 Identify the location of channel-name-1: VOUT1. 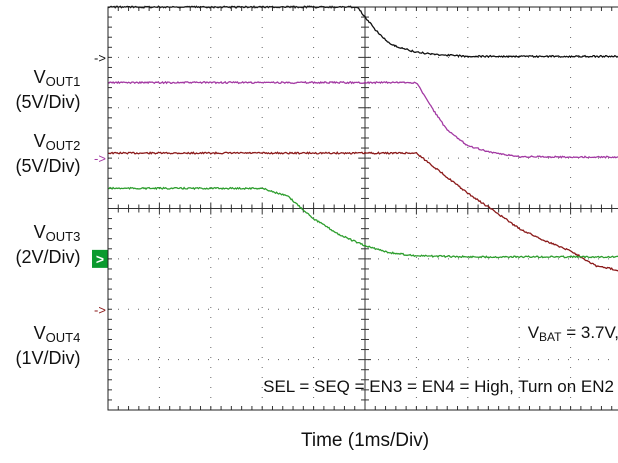
(57, 78).